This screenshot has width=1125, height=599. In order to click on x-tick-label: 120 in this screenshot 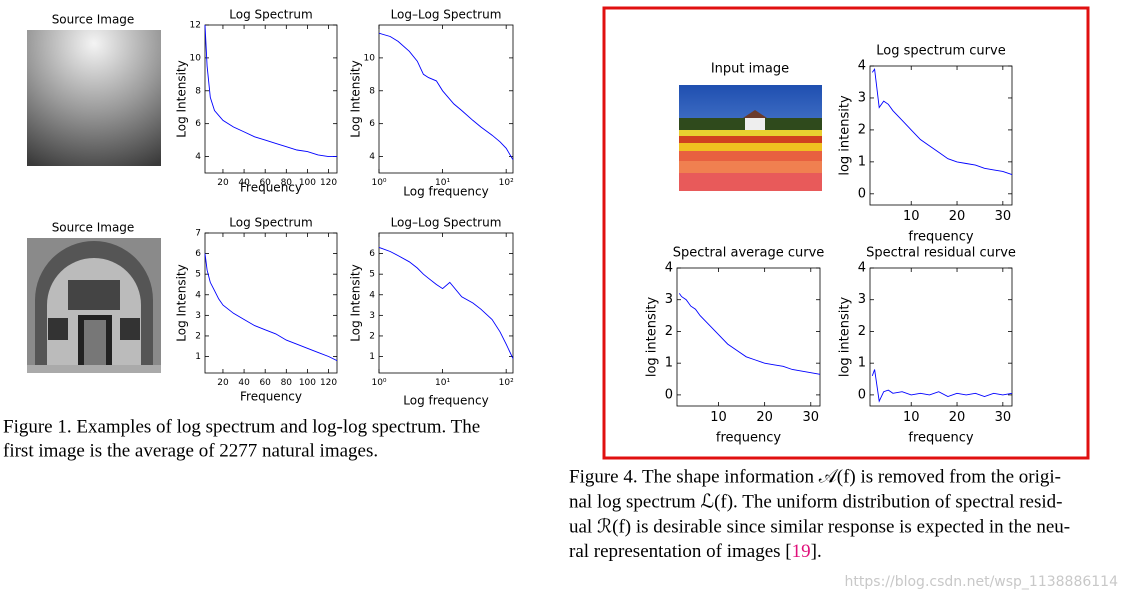, I will do `click(328, 383)`.